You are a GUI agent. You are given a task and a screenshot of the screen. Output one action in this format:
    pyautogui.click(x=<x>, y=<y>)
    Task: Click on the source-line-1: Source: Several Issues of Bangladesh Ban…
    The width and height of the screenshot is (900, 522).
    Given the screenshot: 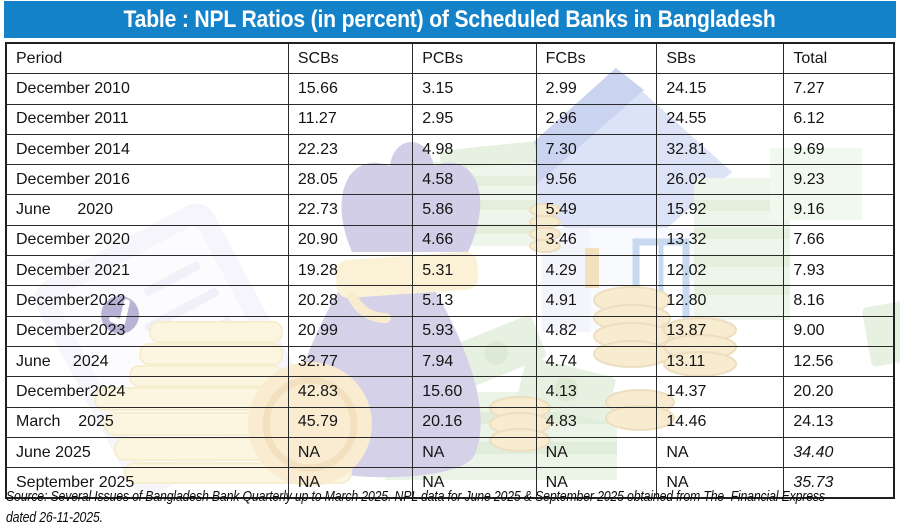 What is the action you would take?
    pyautogui.click(x=415, y=496)
    